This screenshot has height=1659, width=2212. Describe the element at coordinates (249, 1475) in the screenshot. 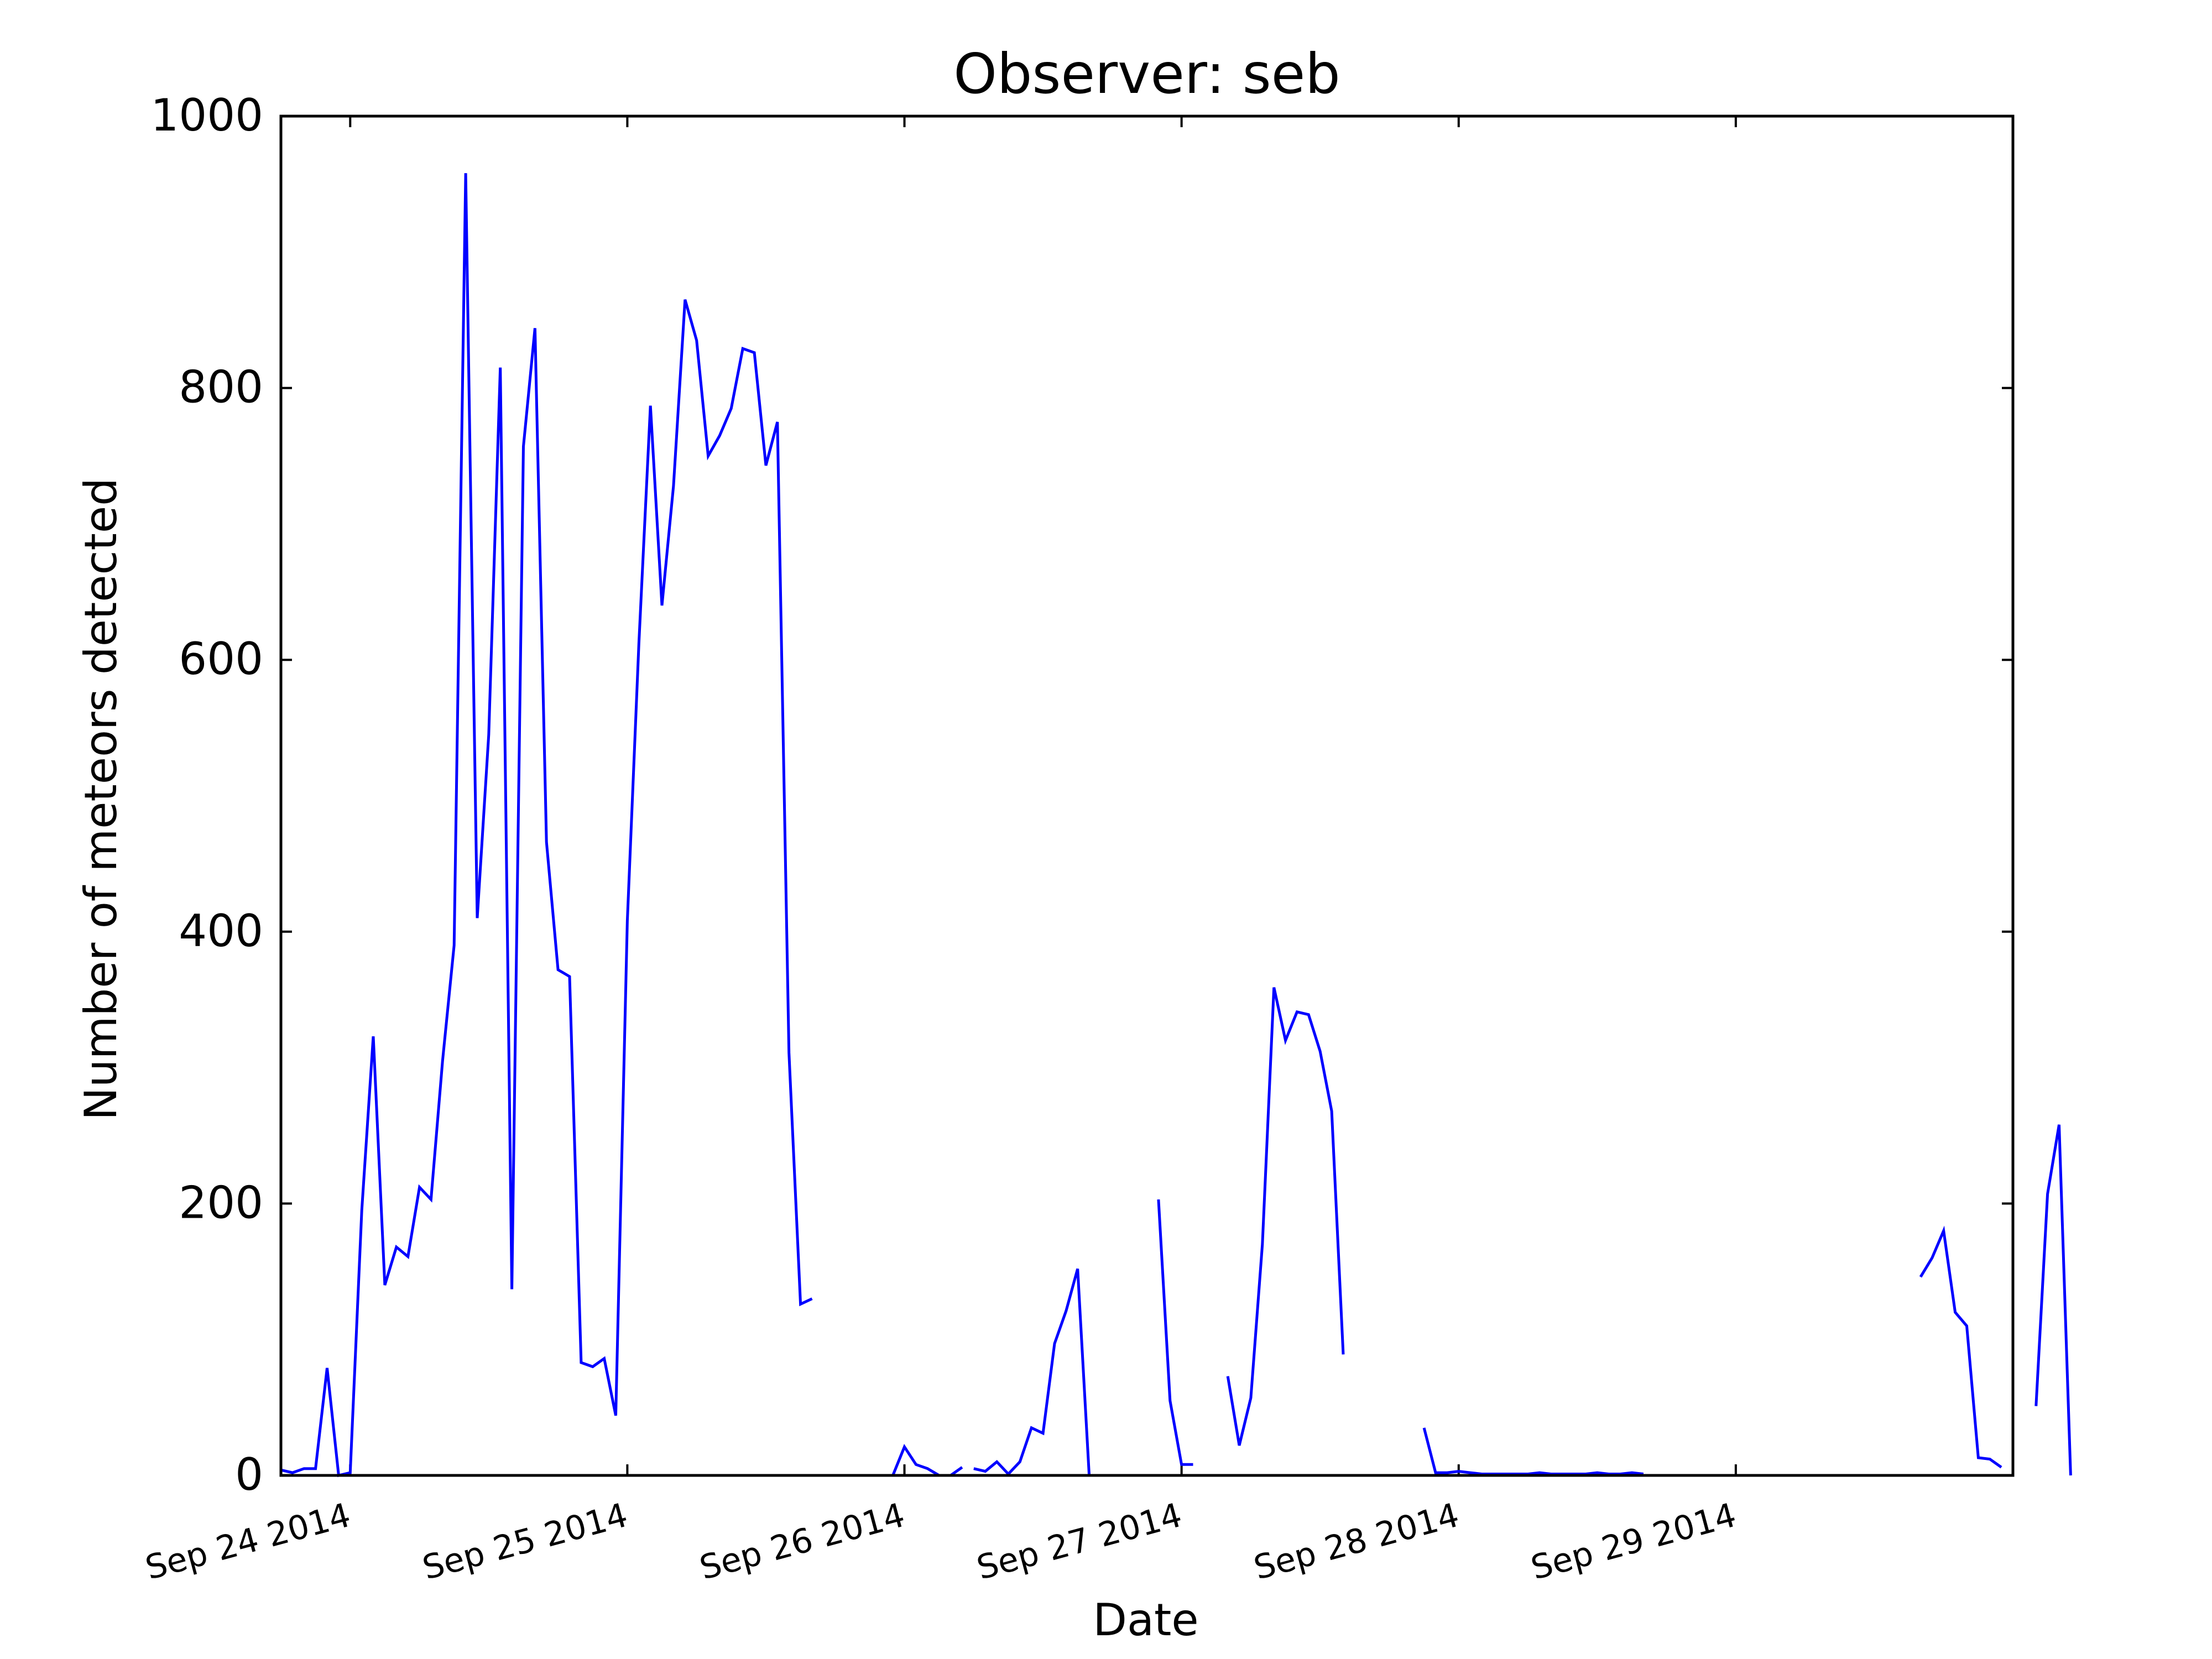

I see `y-tick-label: 0` at that location.